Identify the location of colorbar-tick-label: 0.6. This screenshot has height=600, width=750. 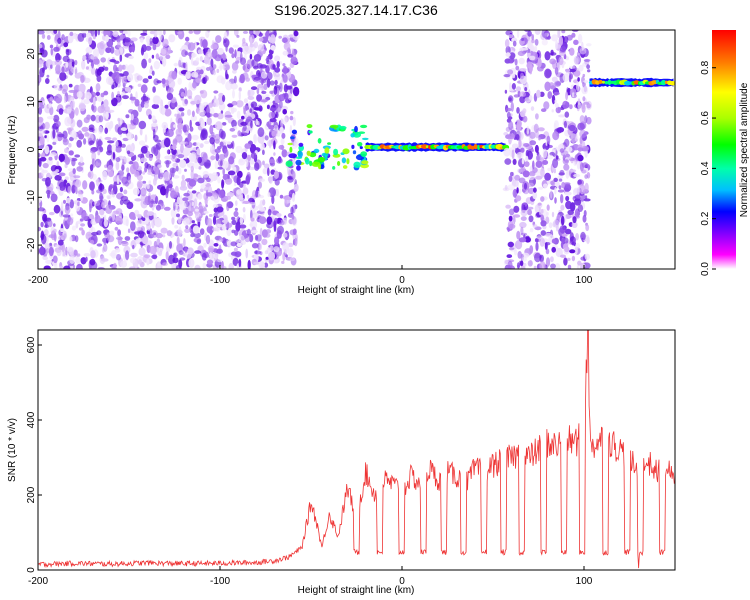
(705, 118).